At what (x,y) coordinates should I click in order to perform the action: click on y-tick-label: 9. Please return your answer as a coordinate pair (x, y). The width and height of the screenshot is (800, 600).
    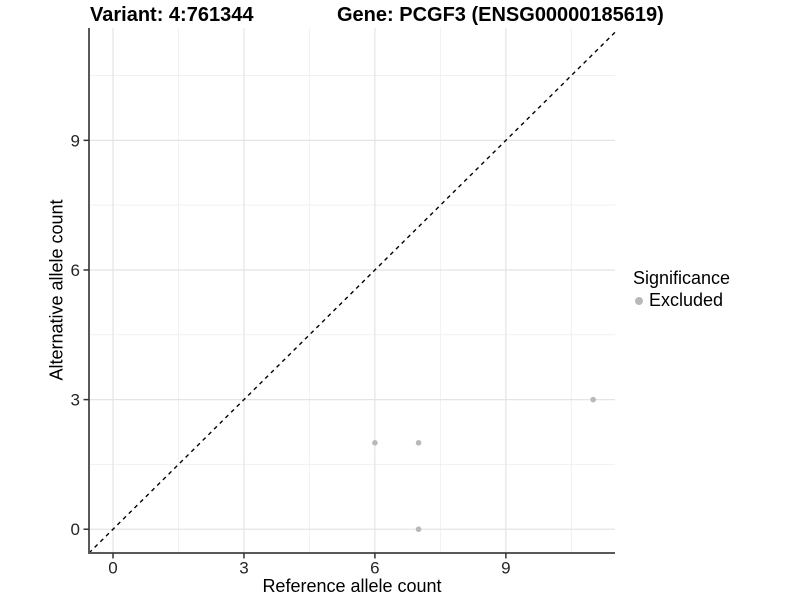
    Looking at the image, I should click on (75, 140).